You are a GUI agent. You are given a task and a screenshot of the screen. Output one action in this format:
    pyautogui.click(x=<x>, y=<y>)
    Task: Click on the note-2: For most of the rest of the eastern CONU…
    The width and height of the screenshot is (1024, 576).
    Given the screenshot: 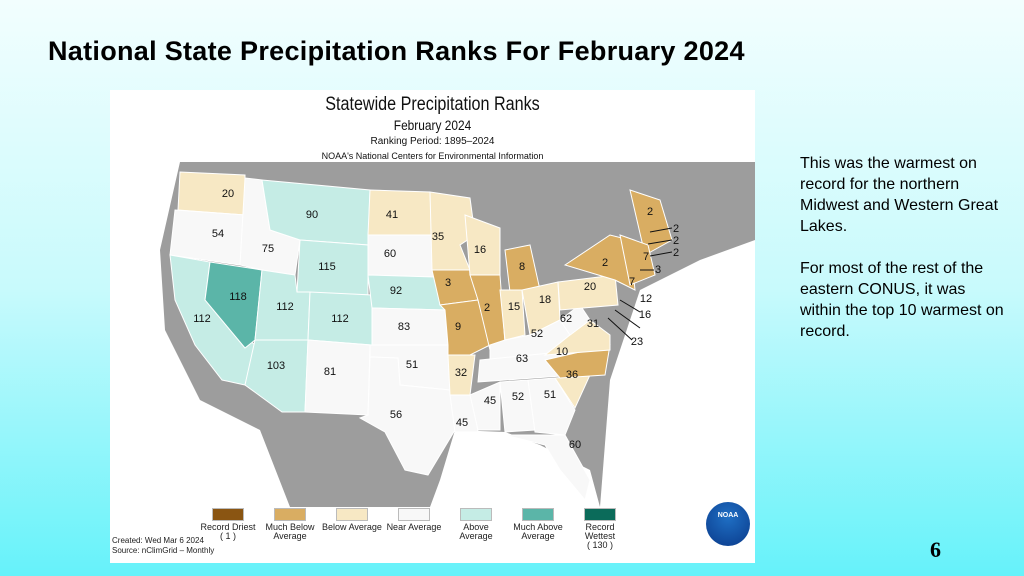 What is the action you would take?
    pyautogui.click(x=902, y=300)
    